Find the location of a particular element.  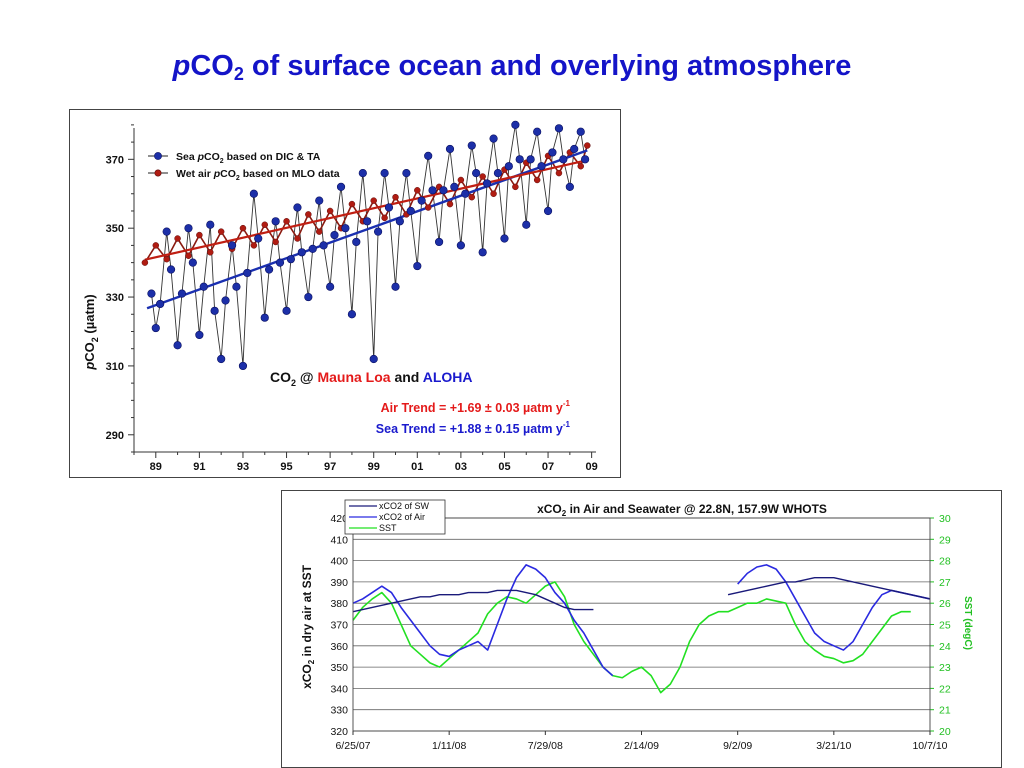

y-tick-label: 420 is located at coordinates (339, 519).